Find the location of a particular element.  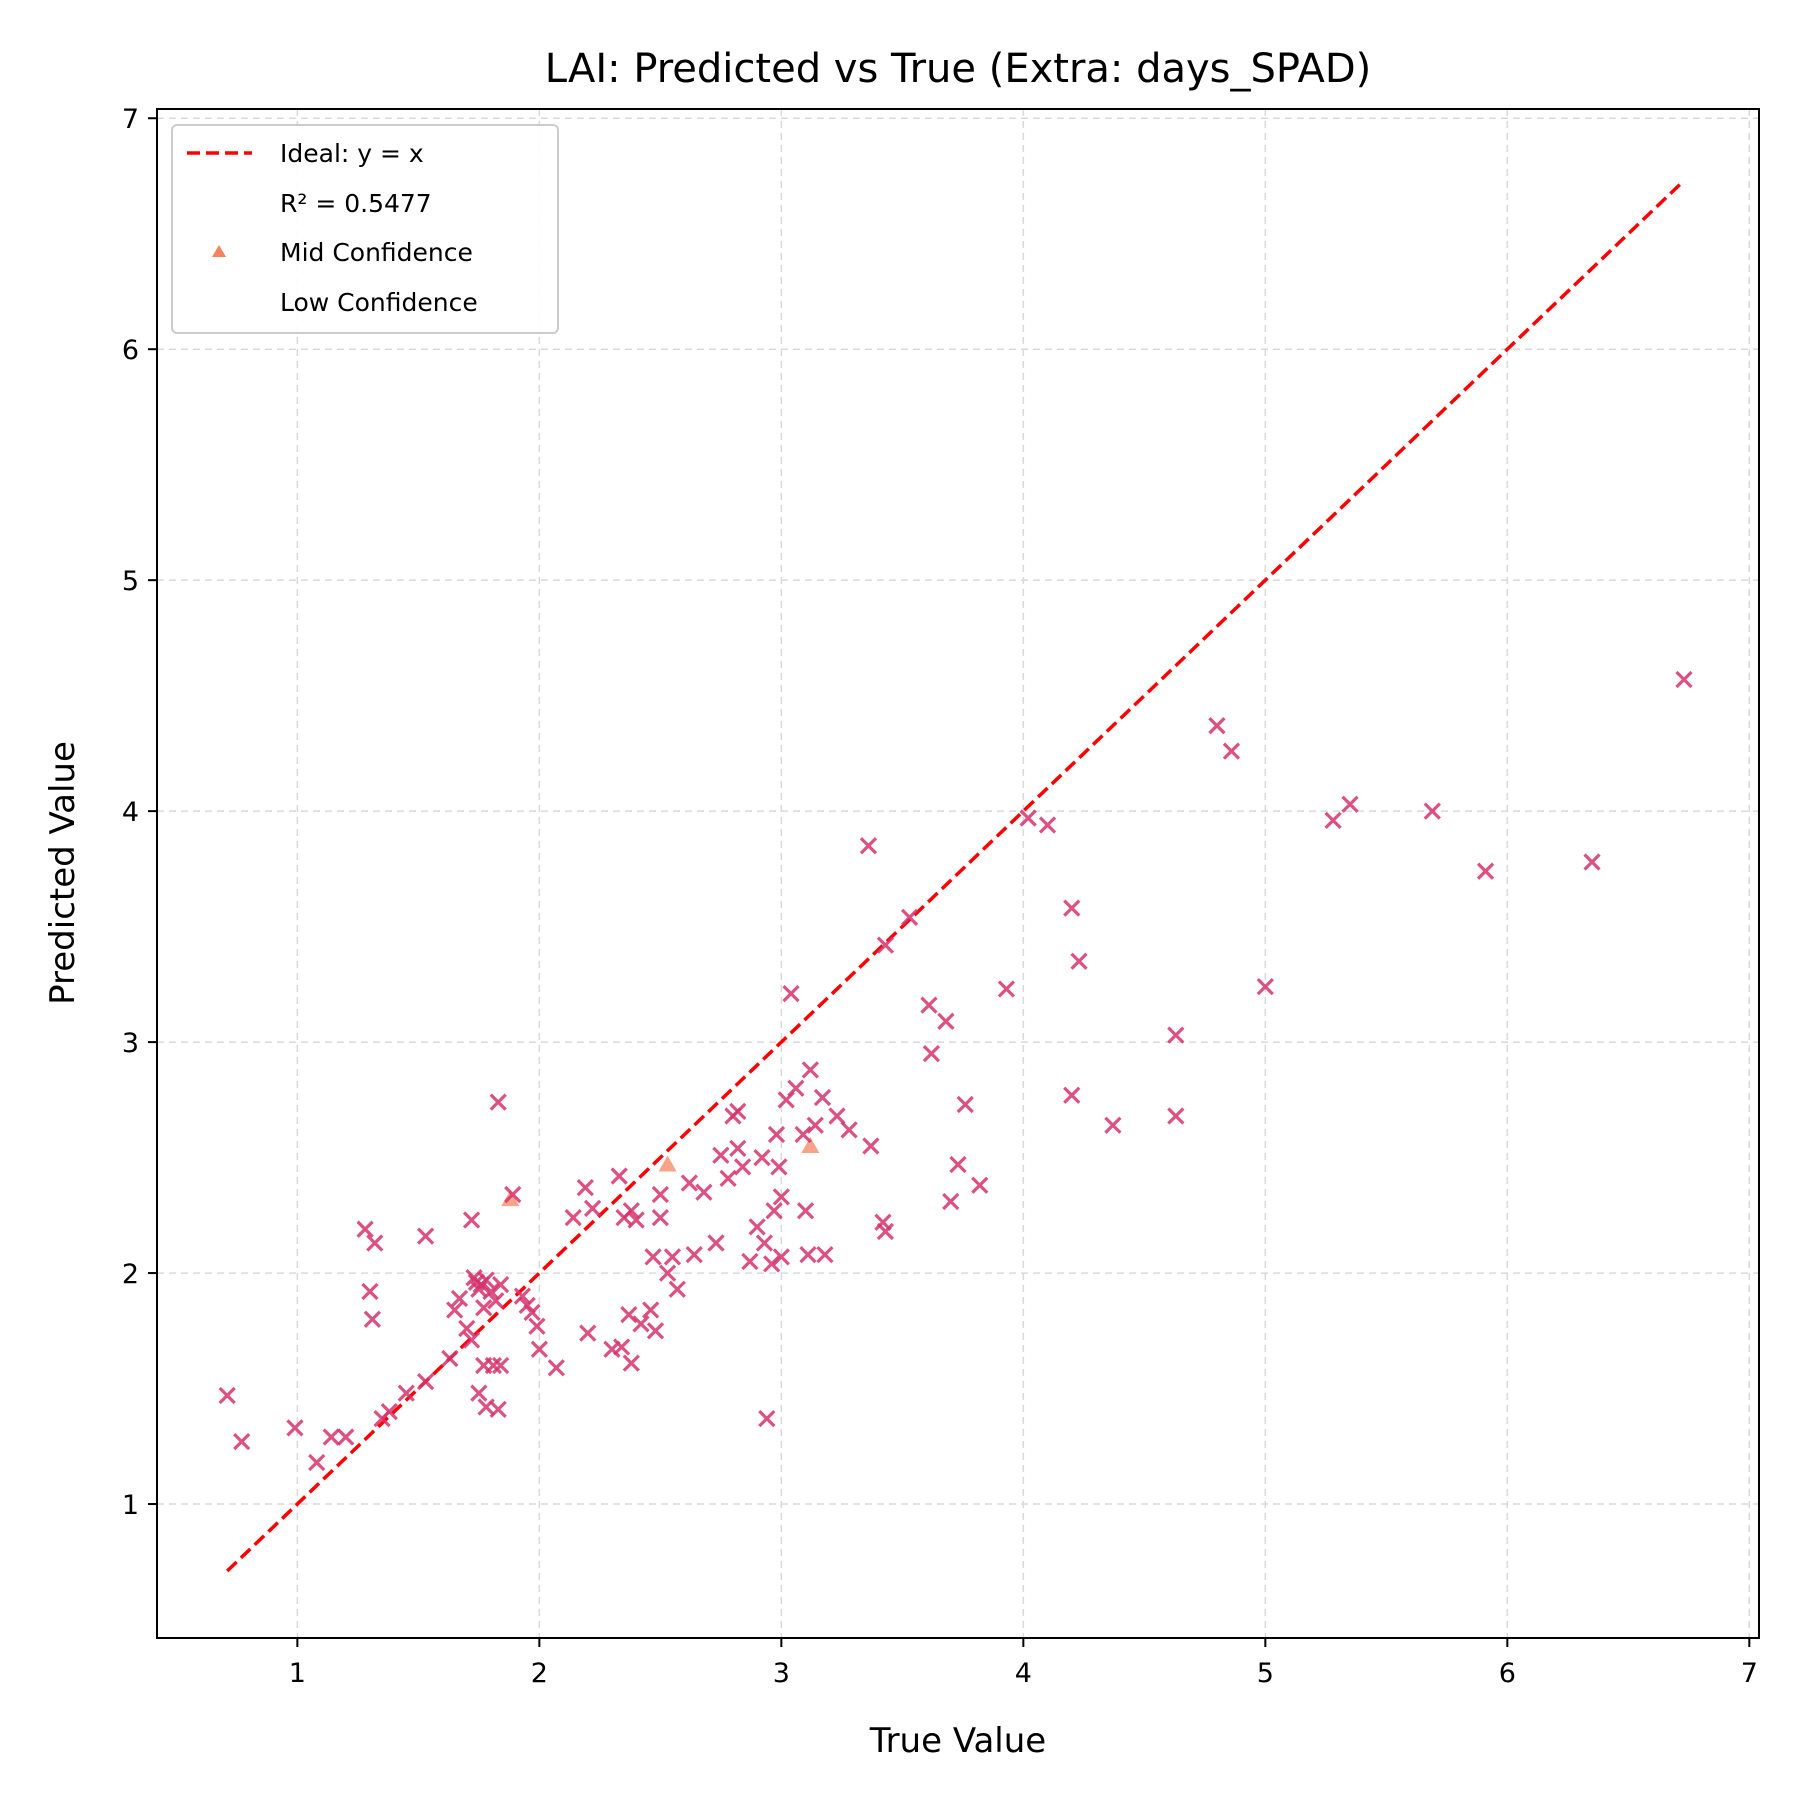

x-axis-ticks: 1 2 3 4 5 6 7 is located at coordinates (1023, 1663).